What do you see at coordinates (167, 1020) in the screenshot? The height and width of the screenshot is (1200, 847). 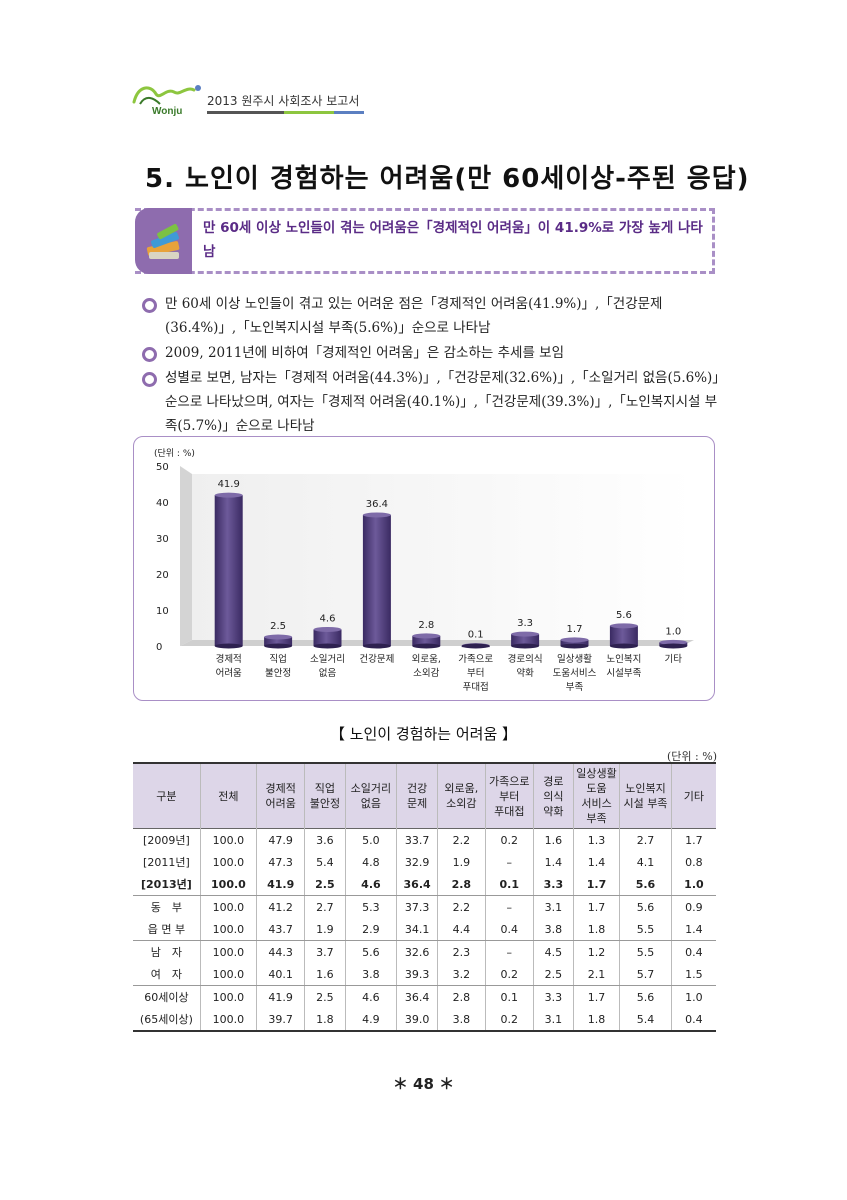 I see `table-cell: (65세이상)` at bounding box center [167, 1020].